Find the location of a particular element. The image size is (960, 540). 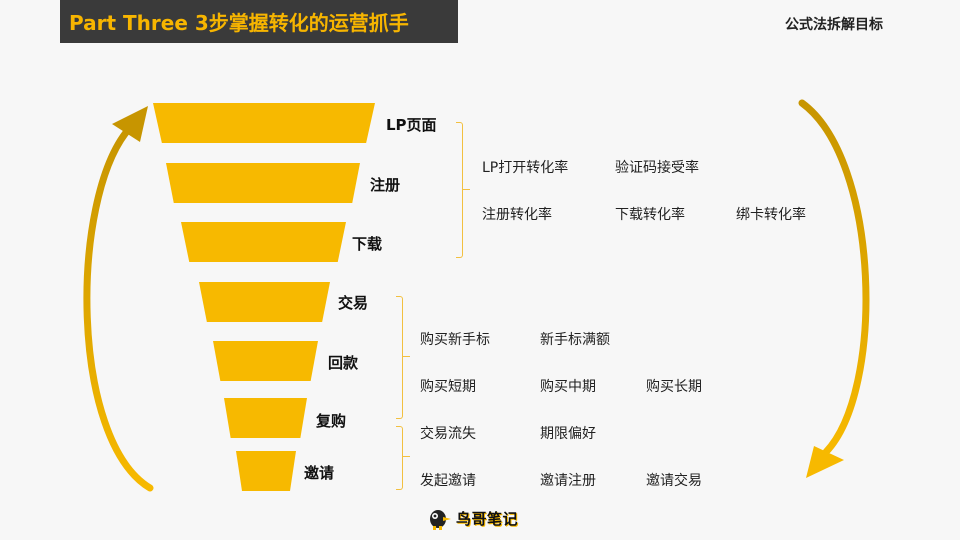

stage-label-download: 下载 is located at coordinates (367, 244).